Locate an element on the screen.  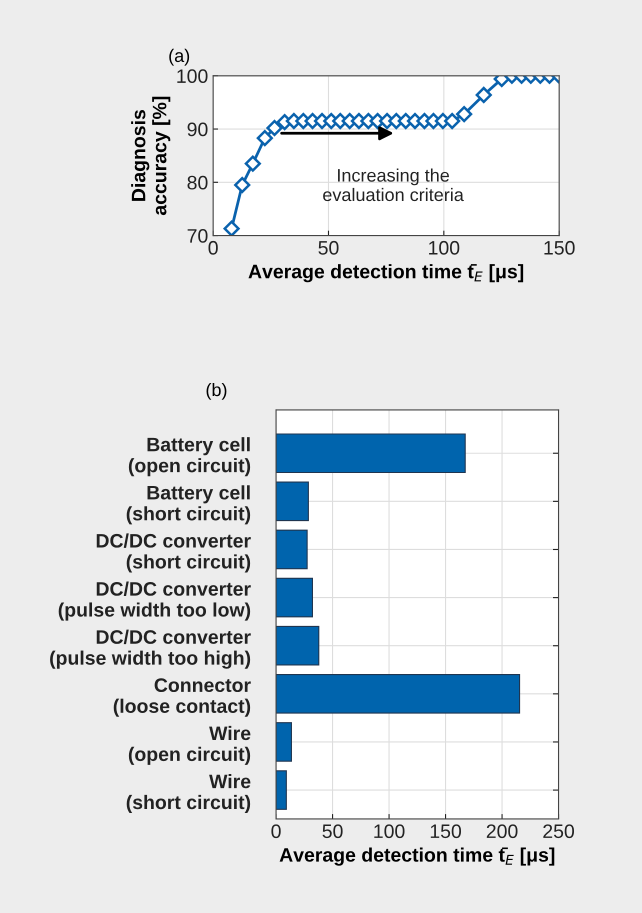
y-tick-label: Wire (open circuit) is located at coordinates (189, 745).